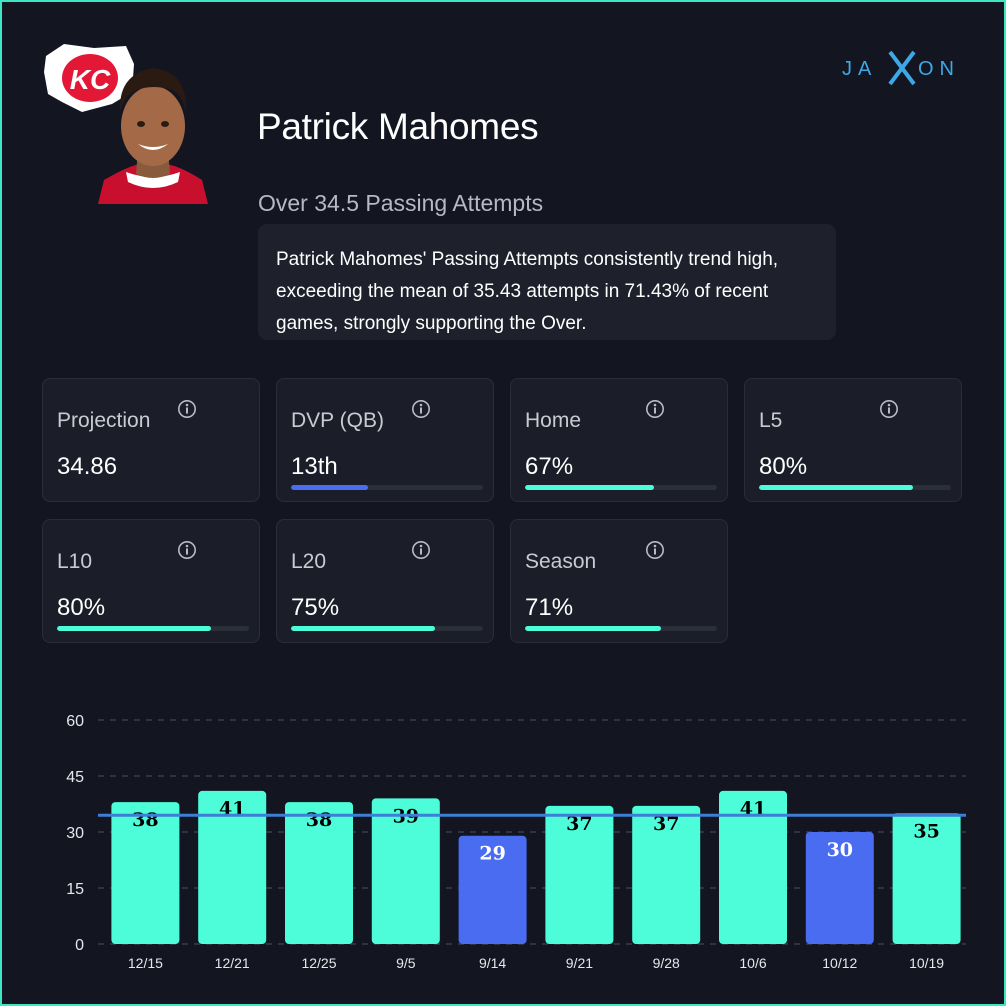  Describe the element at coordinates (79, 945) in the screenshot. I see `y-tick-label: 0` at that location.